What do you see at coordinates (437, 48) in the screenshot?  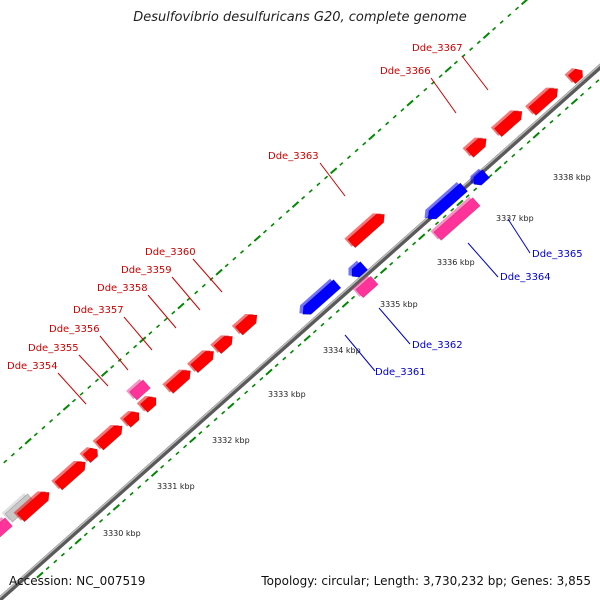 I see `gene-label-forward: Dde_3367` at bounding box center [437, 48].